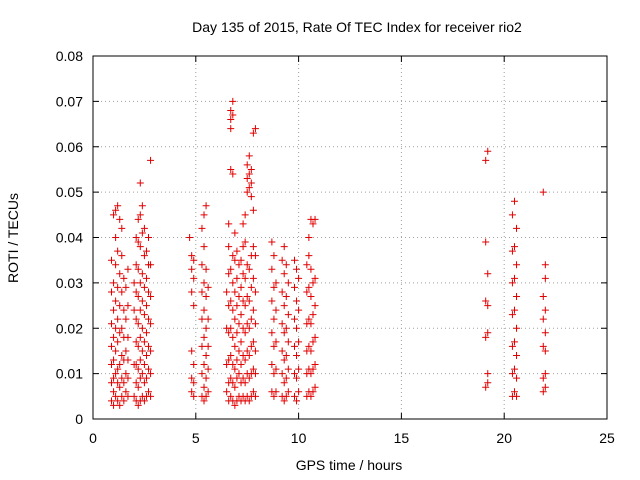 This screenshot has height=480, width=640. Describe the element at coordinates (69, 237) in the screenshot. I see `y-tick-labels: 0 0.01 0.02 0.03 0.04 0.05 0.06 0.07 0.08` at that location.